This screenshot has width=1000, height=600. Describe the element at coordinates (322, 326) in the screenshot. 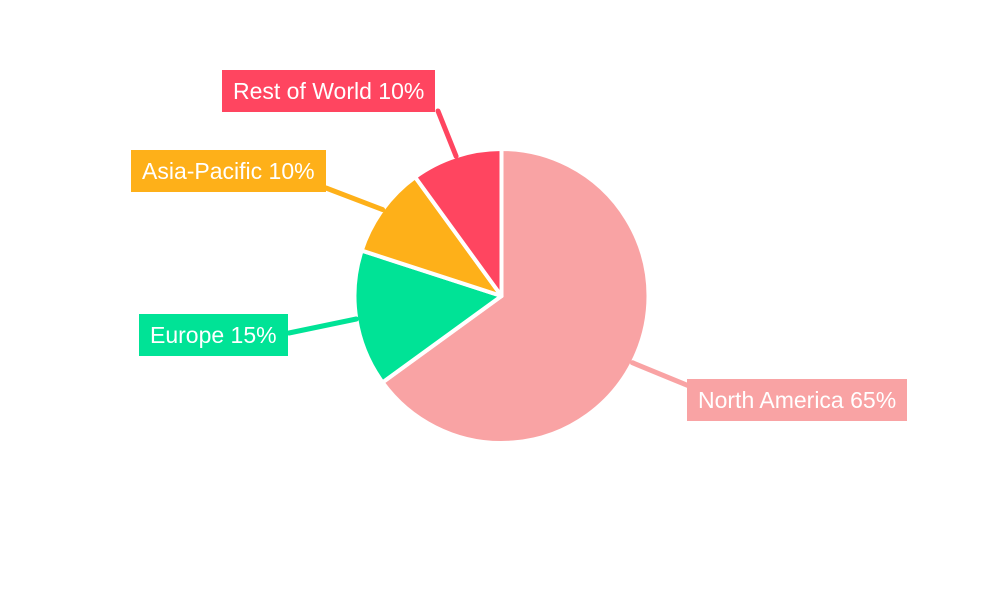

I see `leader-line-europe` at that location.